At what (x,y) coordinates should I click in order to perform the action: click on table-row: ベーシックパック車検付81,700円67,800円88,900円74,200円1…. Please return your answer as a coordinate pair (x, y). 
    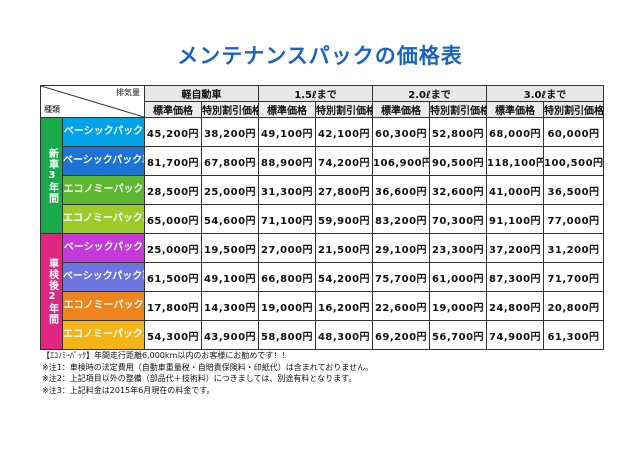
    Looking at the image, I should click on (322, 161).